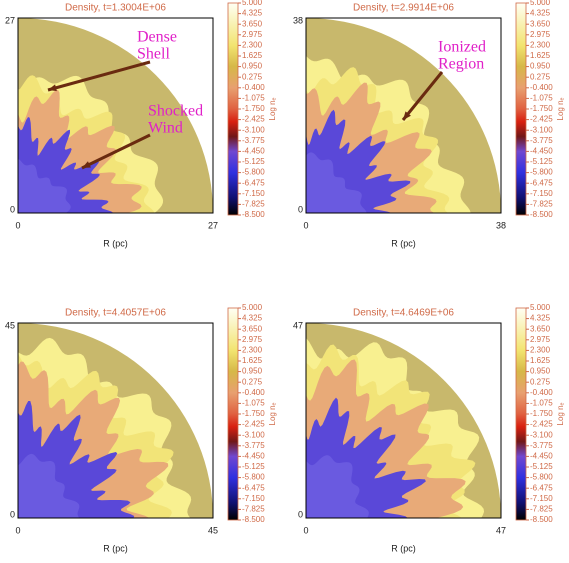 The image size is (569, 563). What do you see at coordinates (501, 530) in the screenshot?
I see `x-tick-label: 47` at bounding box center [501, 530].